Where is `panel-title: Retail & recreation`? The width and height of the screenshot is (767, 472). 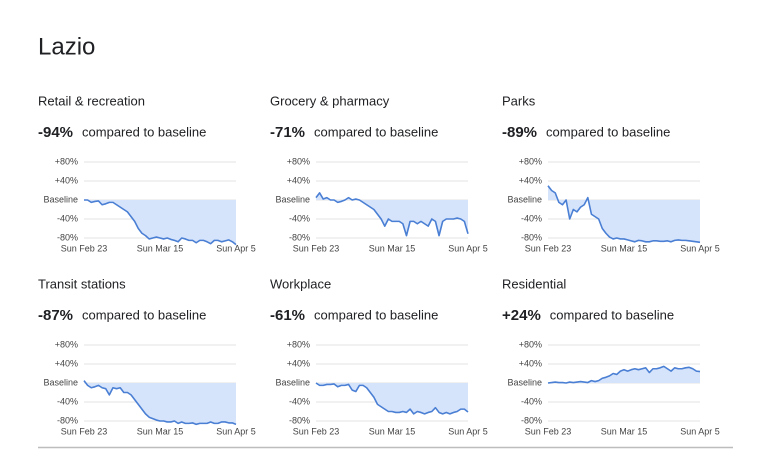
panel-title: Retail & recreation is located at coordinates (91, 100).